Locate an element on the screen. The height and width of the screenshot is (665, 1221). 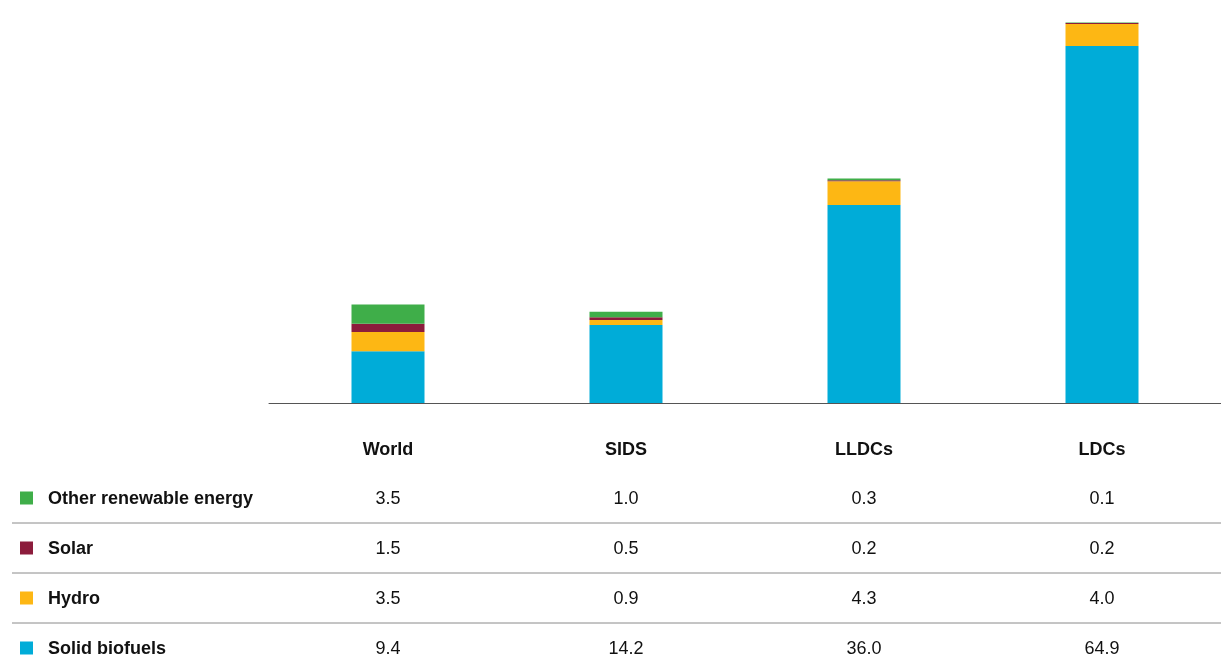
data-label: 0.5 is located at coordinates (626, 548).